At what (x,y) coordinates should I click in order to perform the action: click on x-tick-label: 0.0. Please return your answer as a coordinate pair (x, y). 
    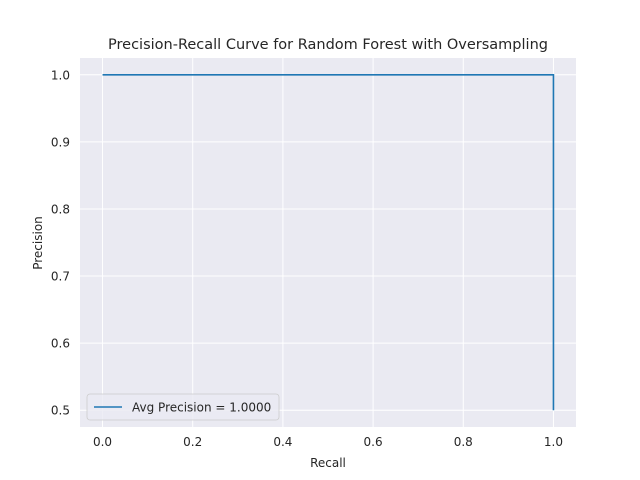
    Looking at the image, I should click on (102, 442).